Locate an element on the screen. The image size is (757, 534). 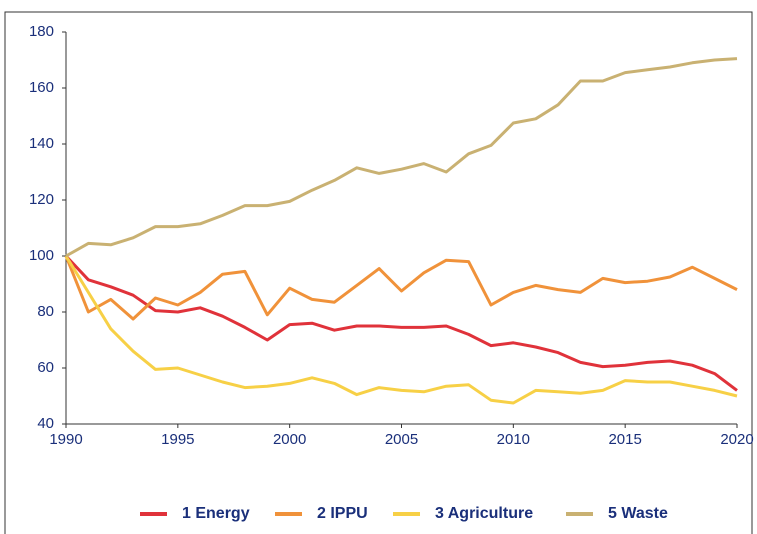
y-tick-label: 100 is located at coordinates (41, 255).